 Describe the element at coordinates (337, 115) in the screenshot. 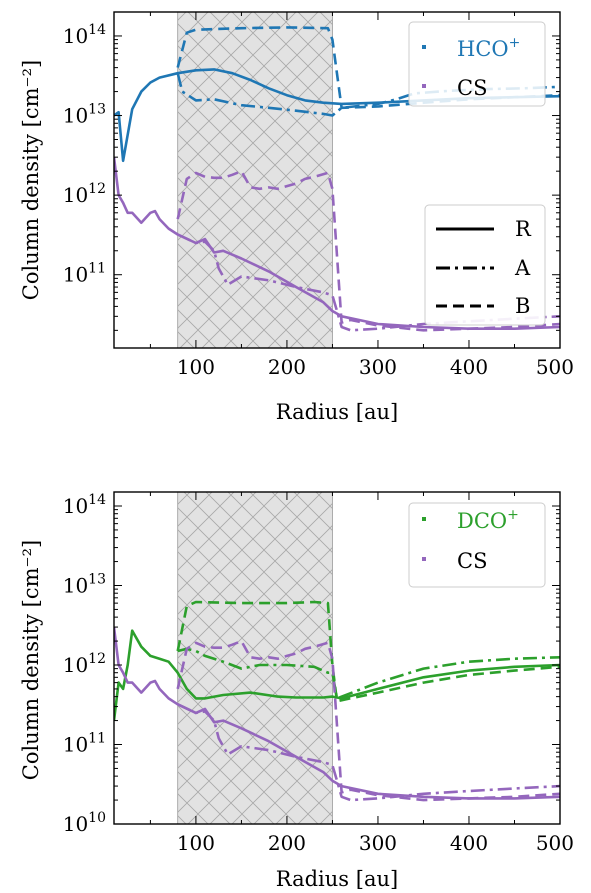

I see `series-line-hco-r` at that location.